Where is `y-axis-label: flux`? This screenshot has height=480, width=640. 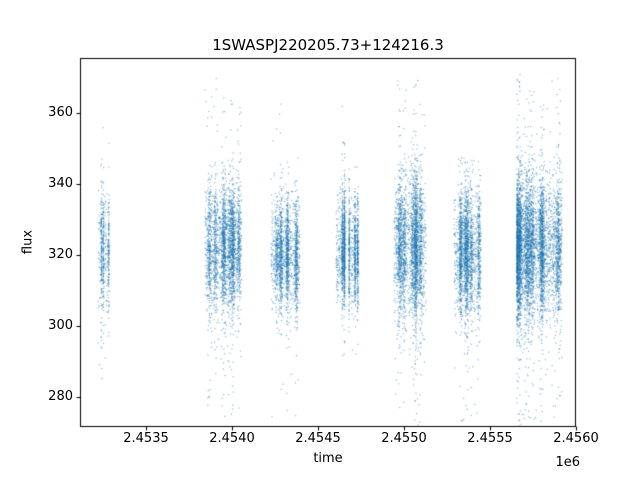 y-axis-label: flux is located at coordinates (28, 242).